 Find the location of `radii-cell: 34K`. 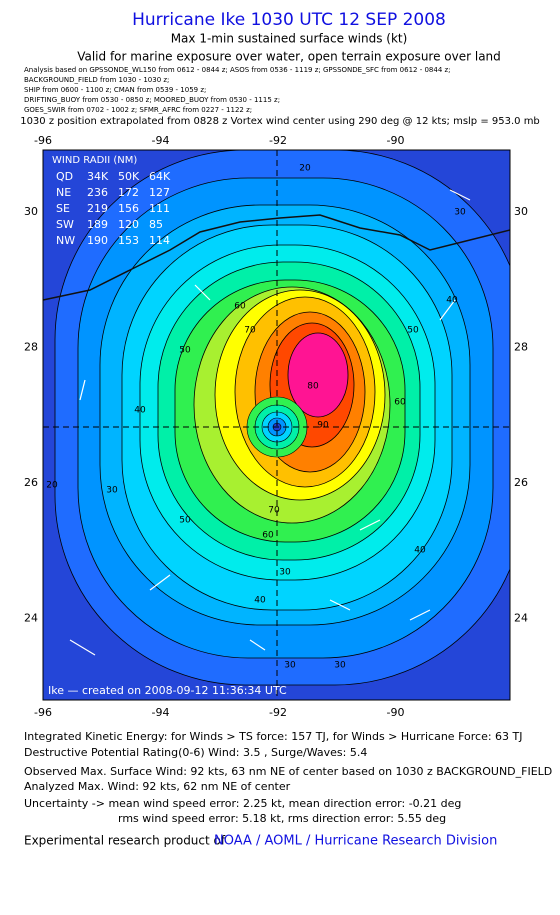

radii-cell: 34K is located at coordinates (98, 176).